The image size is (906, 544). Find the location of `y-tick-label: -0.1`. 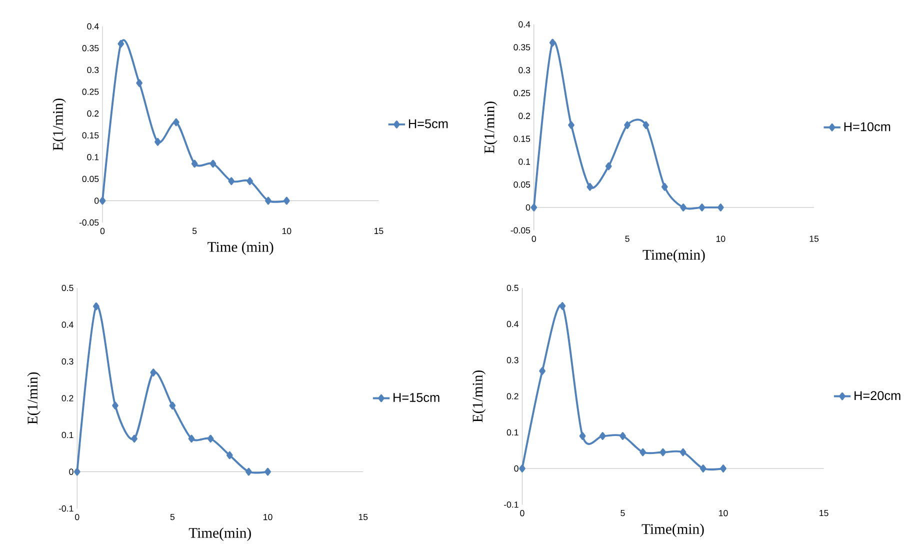

y-tick-label: -0.1 is located at coordinates (511, 504).